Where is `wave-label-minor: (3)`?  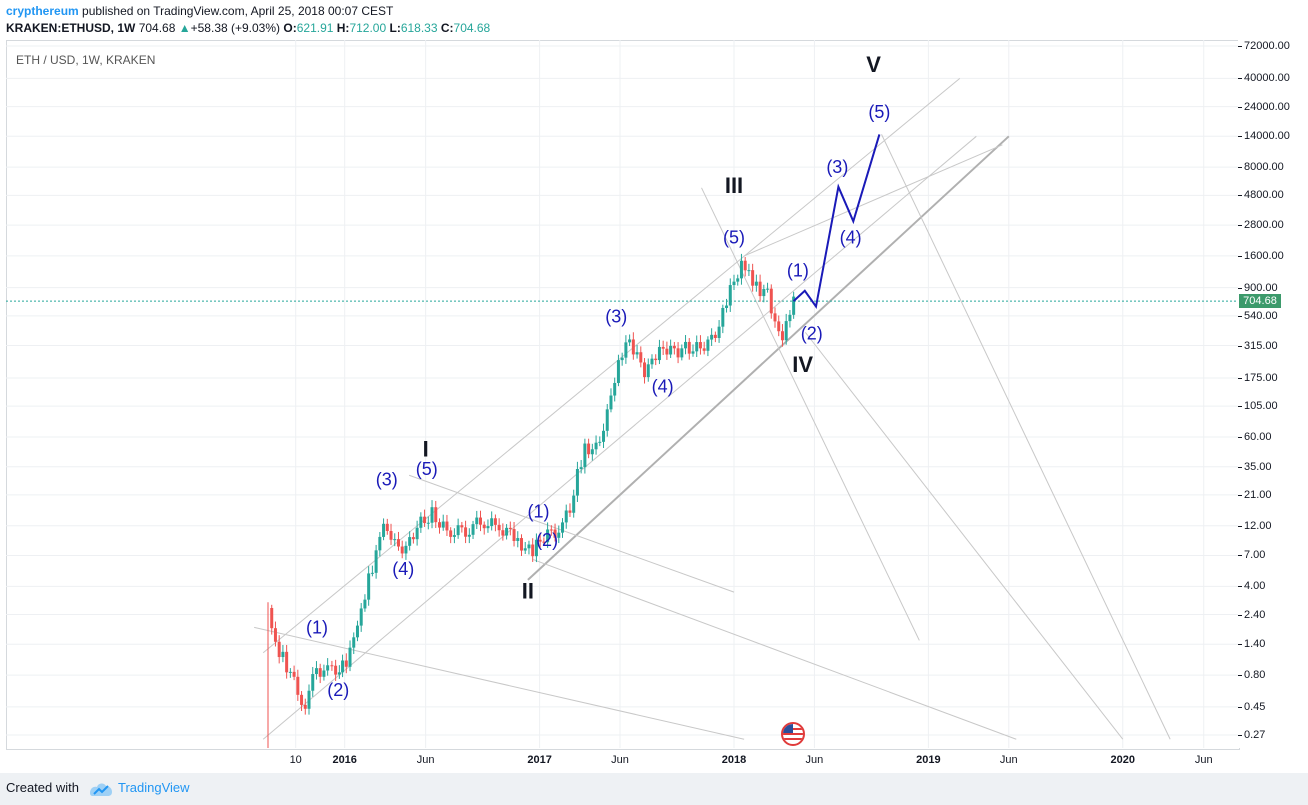 wave-label-minor: (3) is located at coordinates (616, 316).